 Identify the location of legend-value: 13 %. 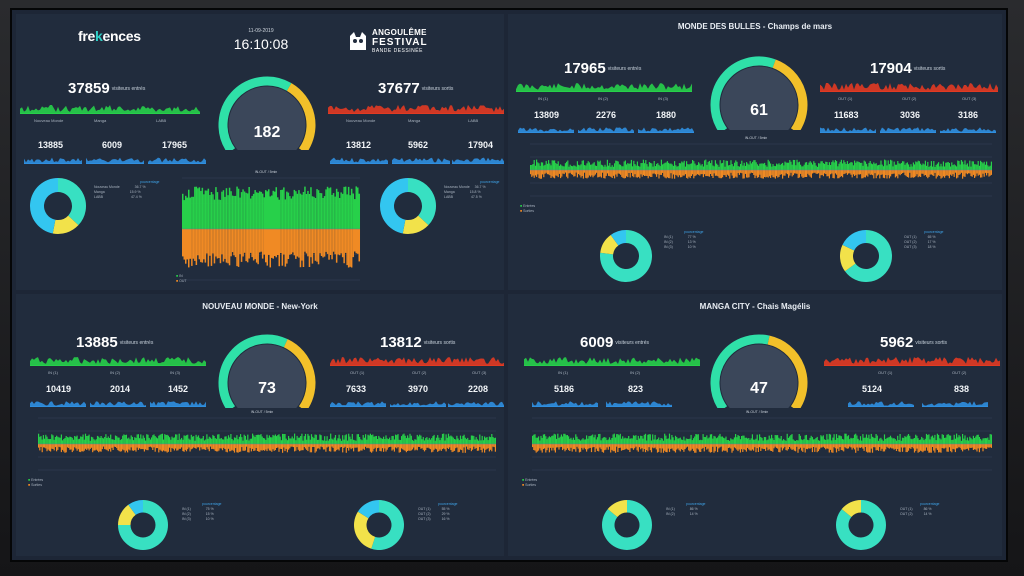
(691, 242).